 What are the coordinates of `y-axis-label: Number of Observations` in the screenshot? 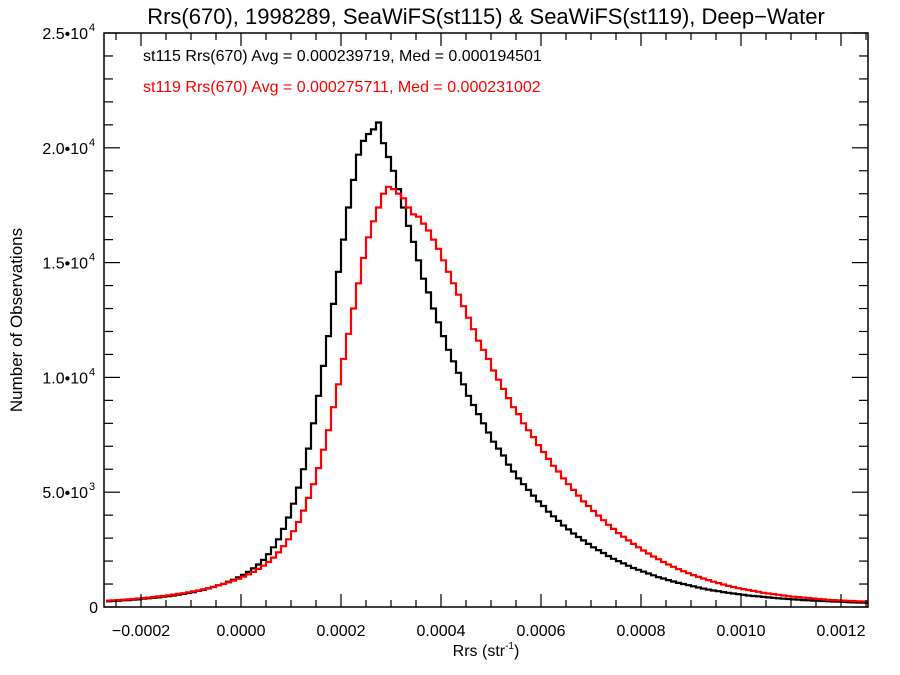 It's located at (16, 320).